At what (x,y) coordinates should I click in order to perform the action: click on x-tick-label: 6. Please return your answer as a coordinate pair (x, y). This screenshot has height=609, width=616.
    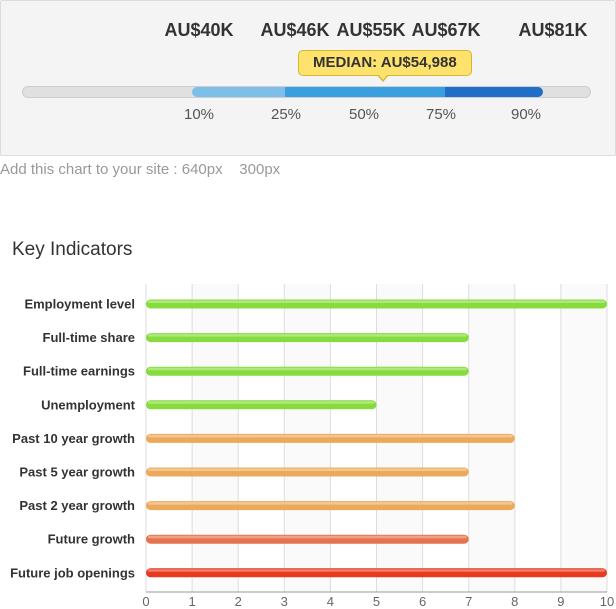
    Looking at the image, I should click on (422, 601).